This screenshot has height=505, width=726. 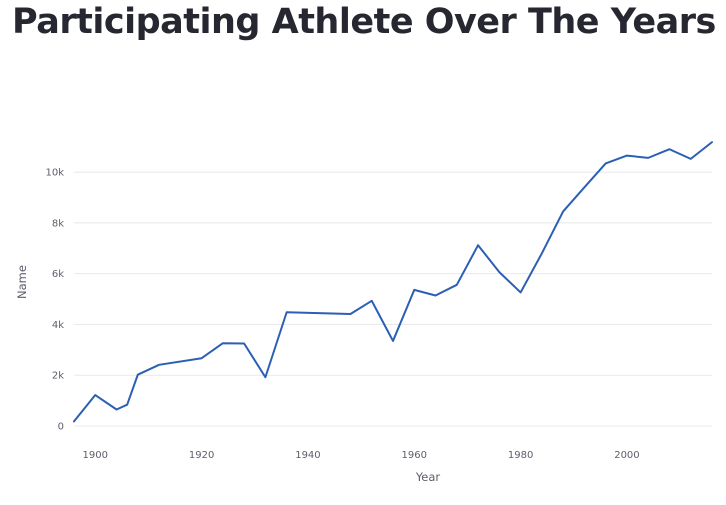 What do you see at coordinates (54, 300) in the screenshot?
I see `y-axis-ticks: 0 2k 4k 6k 8k 10k` at bounding box center [54, 300].